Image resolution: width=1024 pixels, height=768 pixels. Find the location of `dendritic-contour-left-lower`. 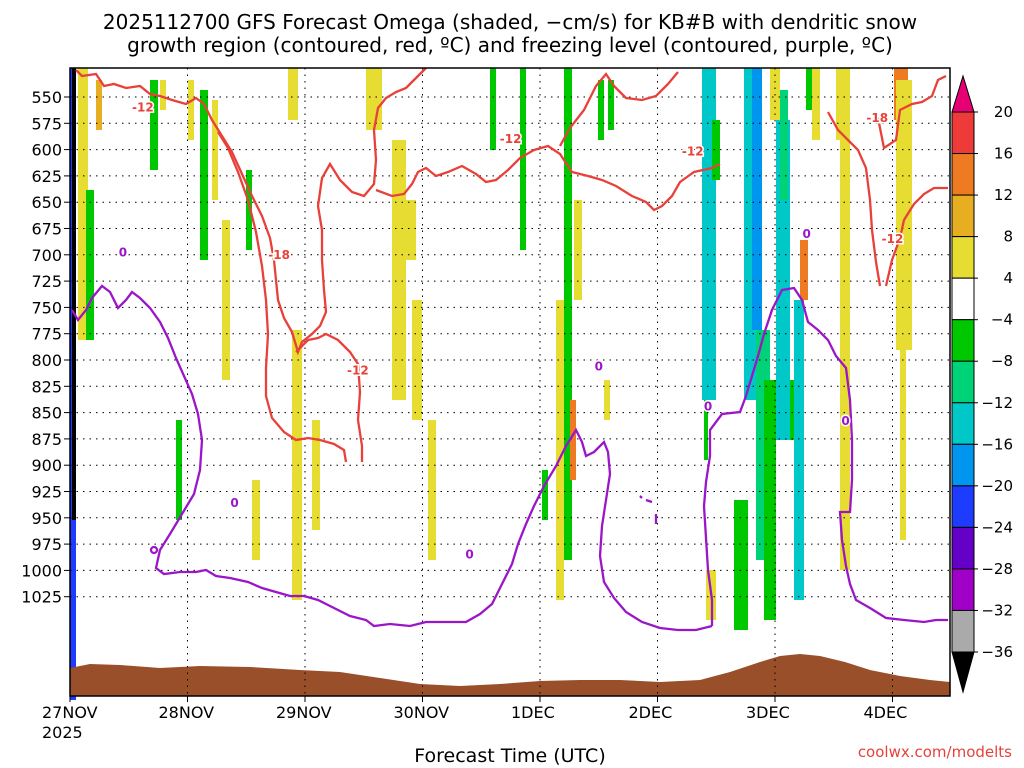

dendritic-contour-left-lower is located at coordinates (282, 297).